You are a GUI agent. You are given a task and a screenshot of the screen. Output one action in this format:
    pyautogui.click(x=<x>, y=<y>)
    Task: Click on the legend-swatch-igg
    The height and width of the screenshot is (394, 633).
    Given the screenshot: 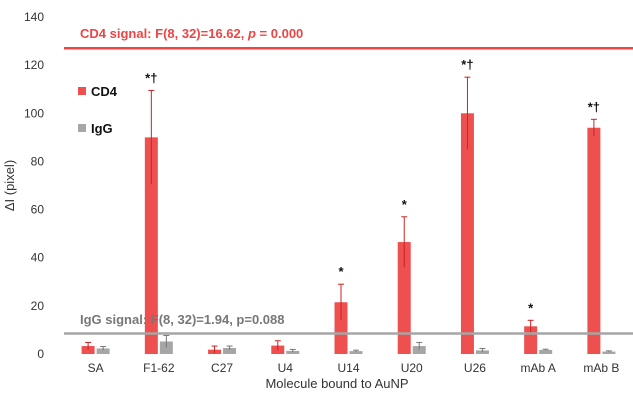 What is the action you would take?
    pyautogui.click(x=82, y=128)
    